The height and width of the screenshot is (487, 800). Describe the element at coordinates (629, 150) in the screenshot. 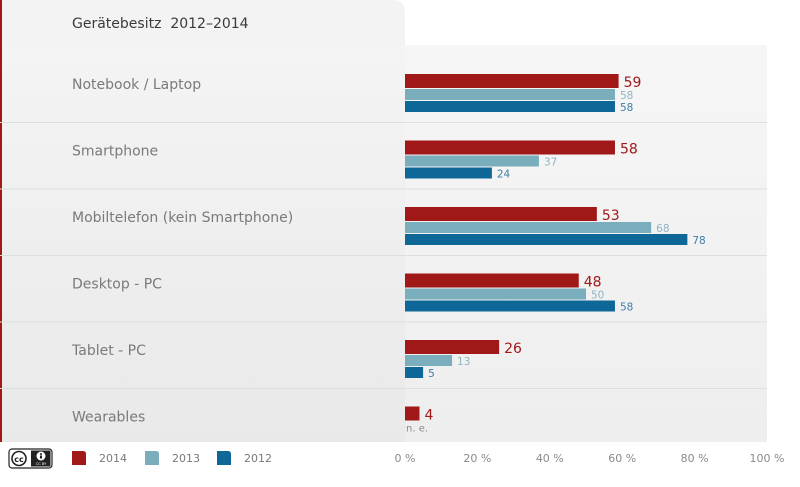

I see `value-label-2014: 58` at that location.